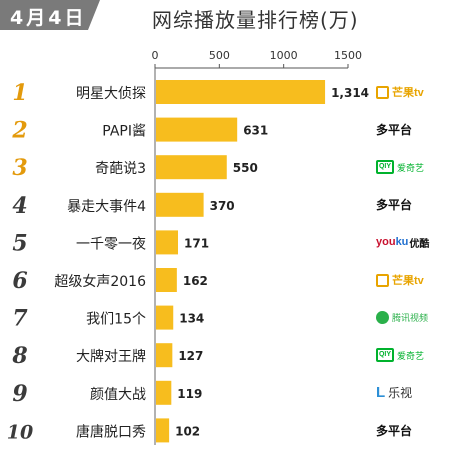  I want to click on rank-number: 8, so click(19, 356).